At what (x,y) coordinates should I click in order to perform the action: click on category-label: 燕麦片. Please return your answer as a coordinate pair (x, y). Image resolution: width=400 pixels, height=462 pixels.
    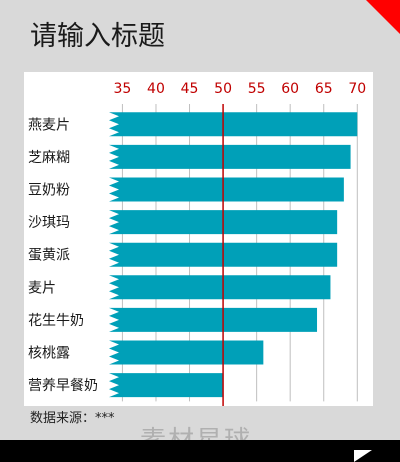
    Looking at the image, I should click on (49, 125).